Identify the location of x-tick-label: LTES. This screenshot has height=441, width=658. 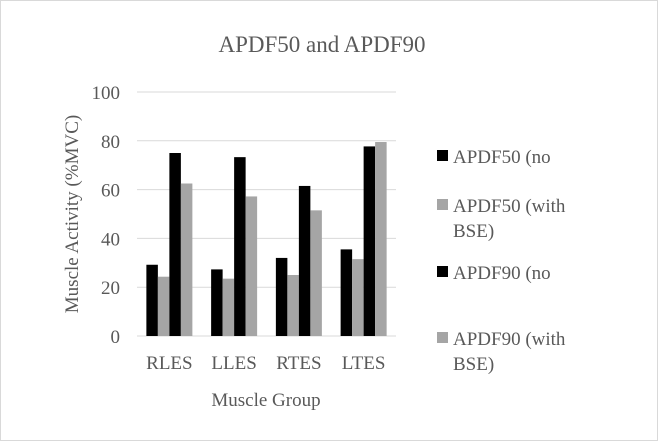
(364, 363).